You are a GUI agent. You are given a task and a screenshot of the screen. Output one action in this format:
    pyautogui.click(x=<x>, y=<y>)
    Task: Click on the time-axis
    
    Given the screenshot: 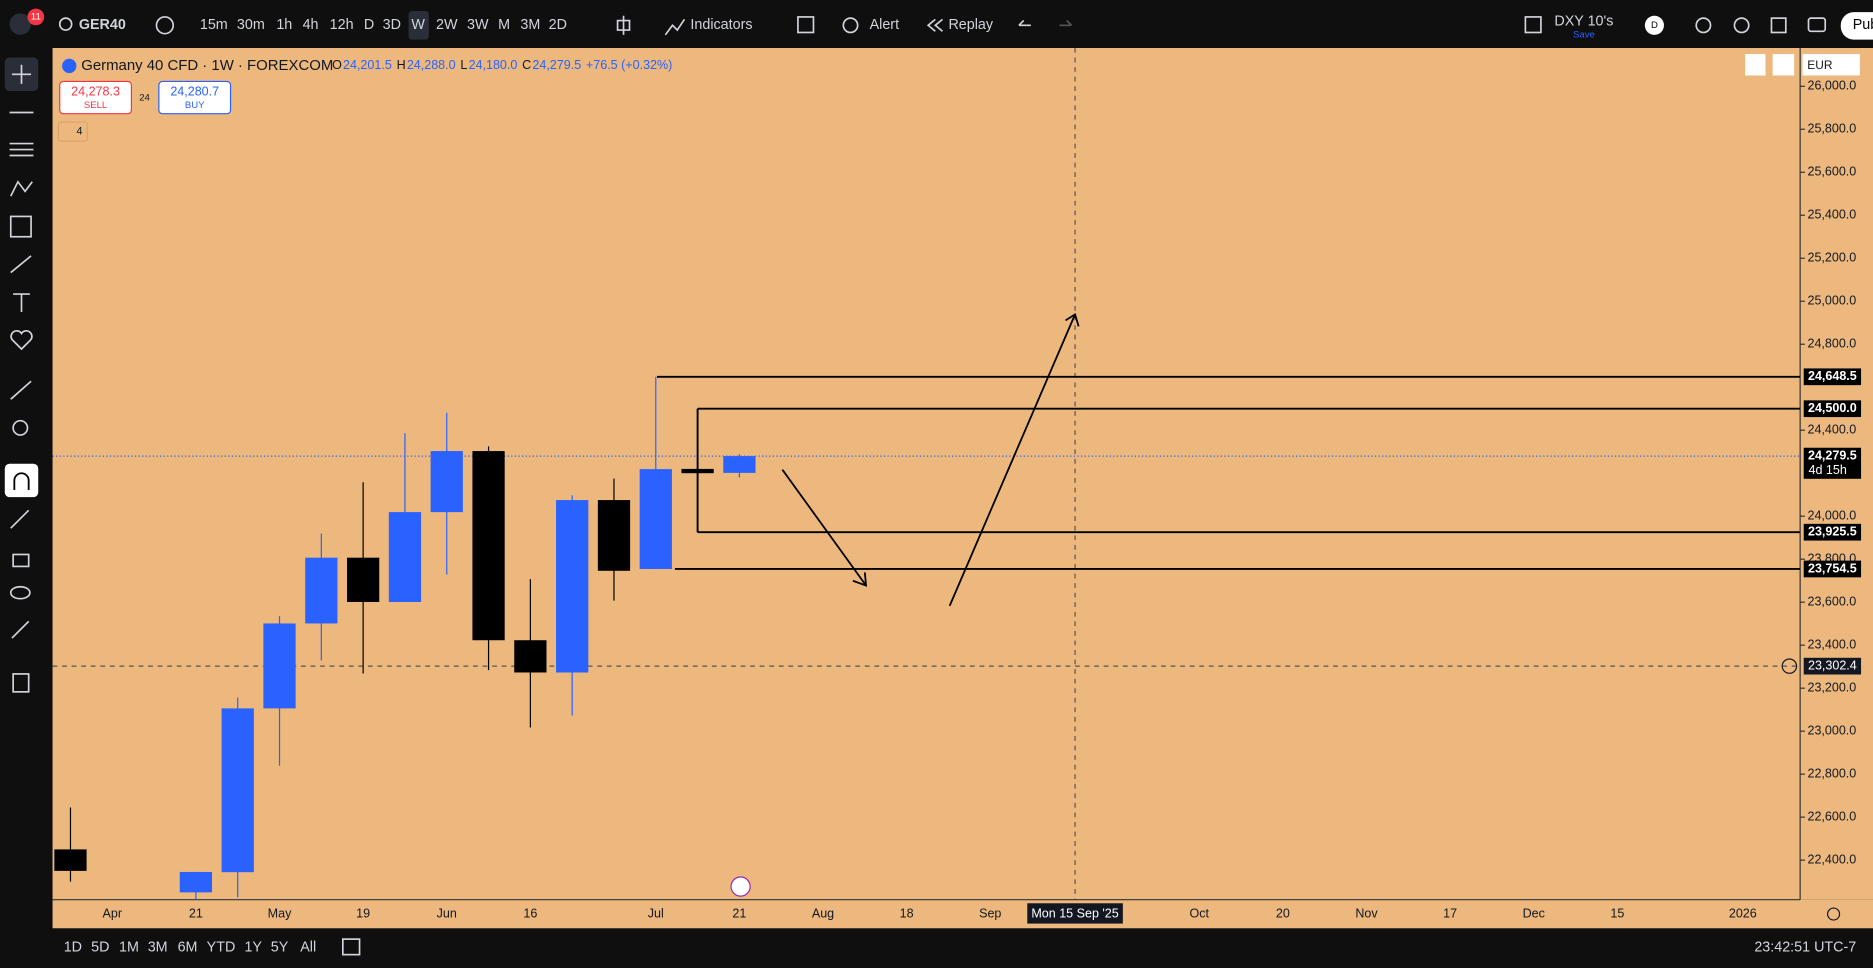 What is the action you would take?
    pyautogui.click(x=962, y=914)
    